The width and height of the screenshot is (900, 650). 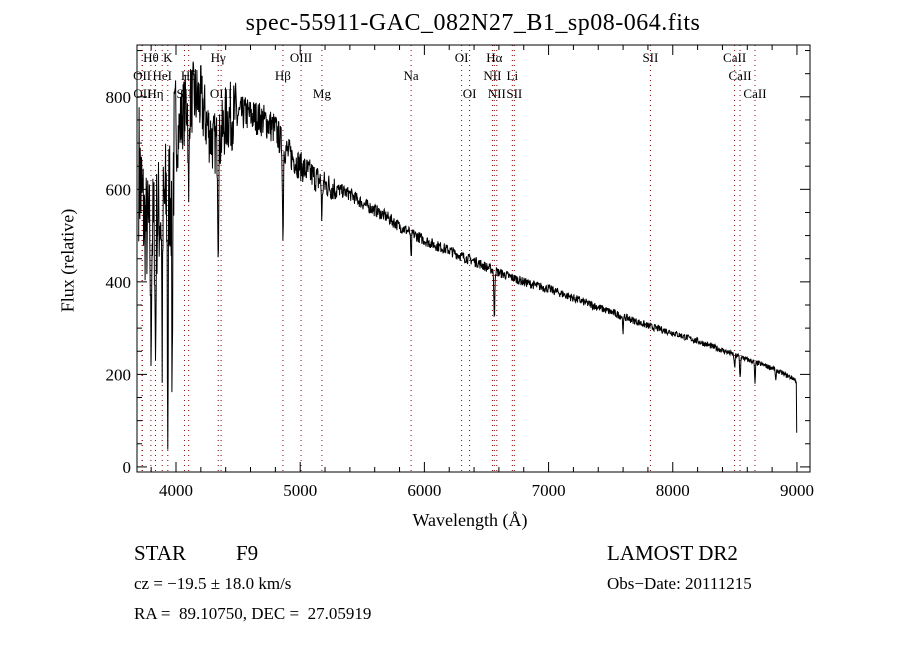 What do you see at coordinates (119, 374) in the screenshot?
I see `y-tick-label: 200` at bounding box center [119, 374].